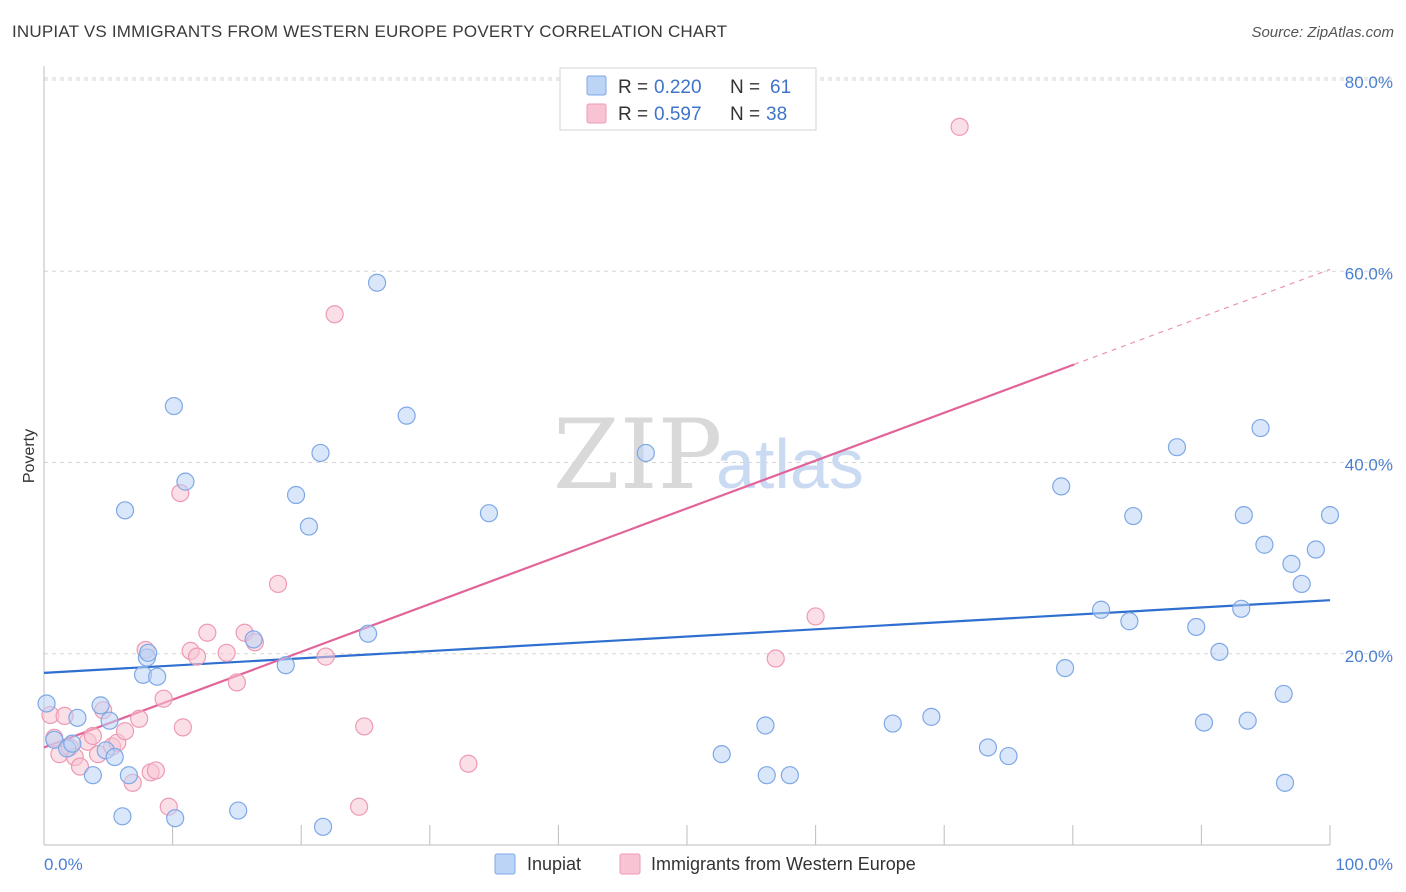 The height and width of the screenshot is (892, 1406). Describe the element at coordinates (776, 114) in the screenshot. I see `legend-n-value-western-europe: 38` at that location.